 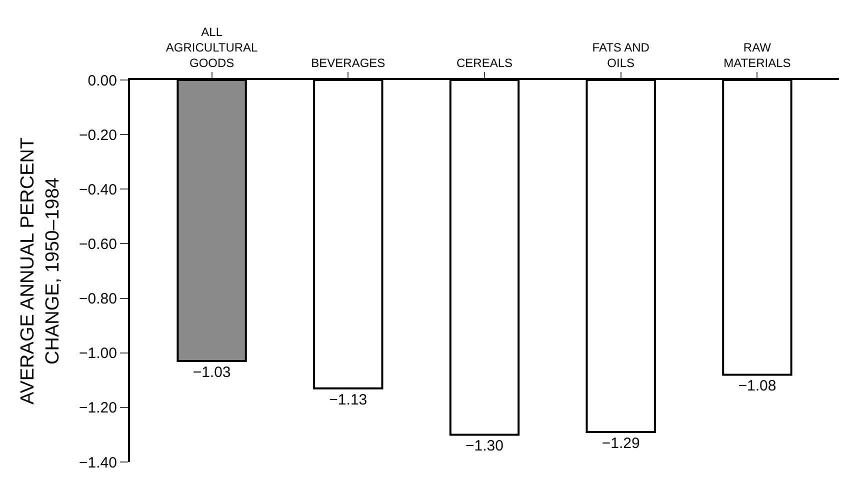 What do you see at coordinates (211, 373) in the screenshot?
I see `data-label: −1.03` at bounding box center [211, 373].